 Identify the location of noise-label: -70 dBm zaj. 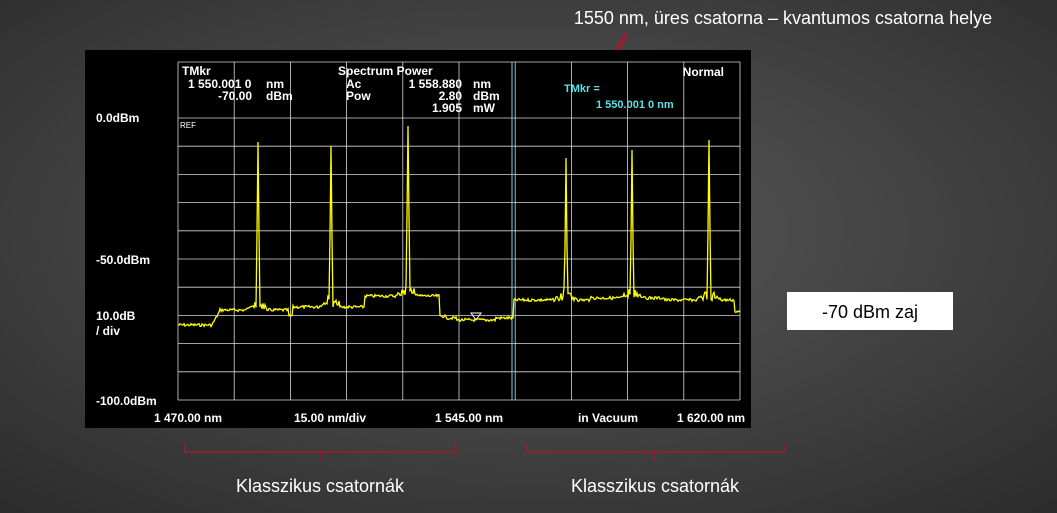
(870, 312).